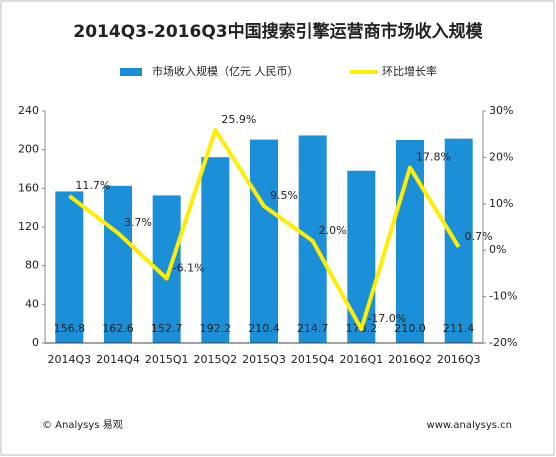 The width and height of the screenshot is (556, 457). Describe the element at coordinates (28, 149) in the screenshot. I see `y-tick-label: 200` at that location.